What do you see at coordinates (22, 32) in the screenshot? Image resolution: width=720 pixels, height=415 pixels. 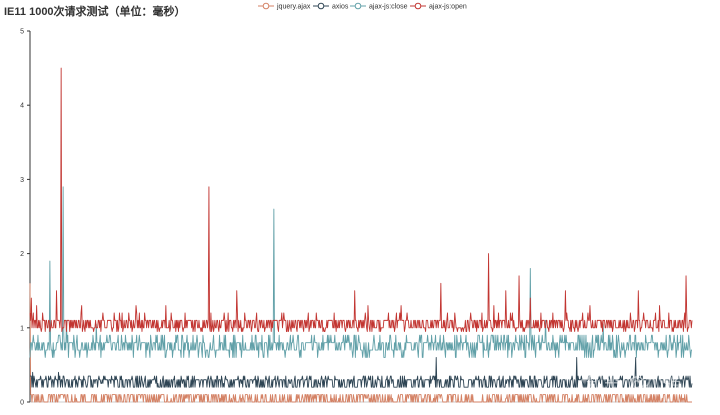 I see `y-tick-label: 5` at bounding box center [22, 32].